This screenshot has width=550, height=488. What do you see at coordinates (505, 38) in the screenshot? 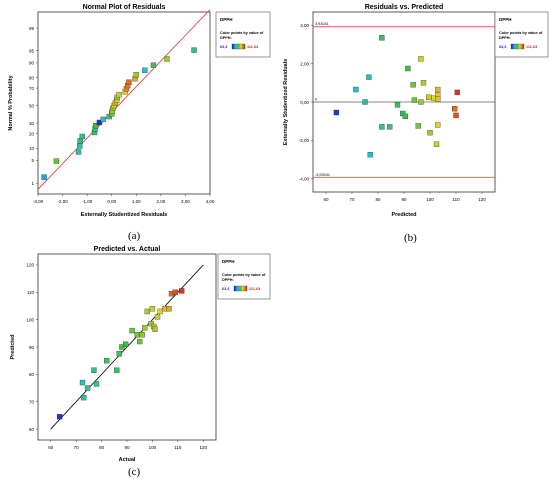
I see `b-legend-line2: DPPH:` at bounding box center [505, 38].